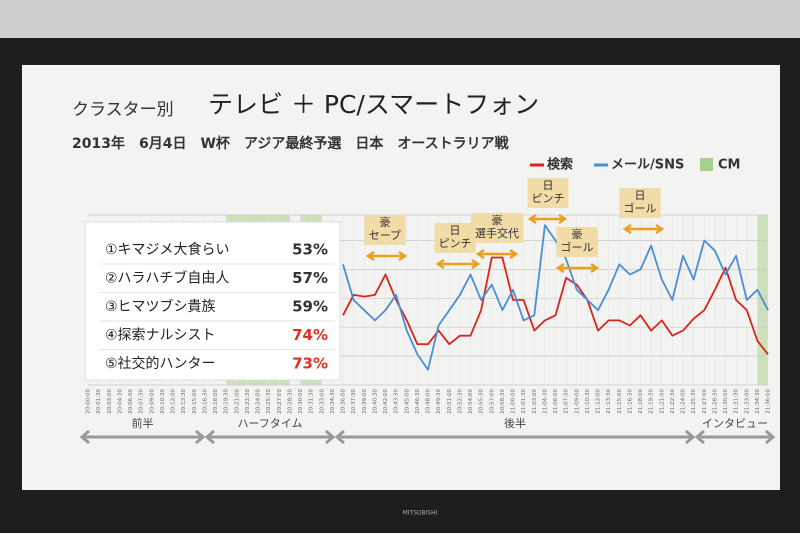 Image resolution: width=800 pixels, height=537 pixels. Describe the element at coordinates (545, 401) in the screenshot. I see `x-tick-label: 21:04:30` at that location.